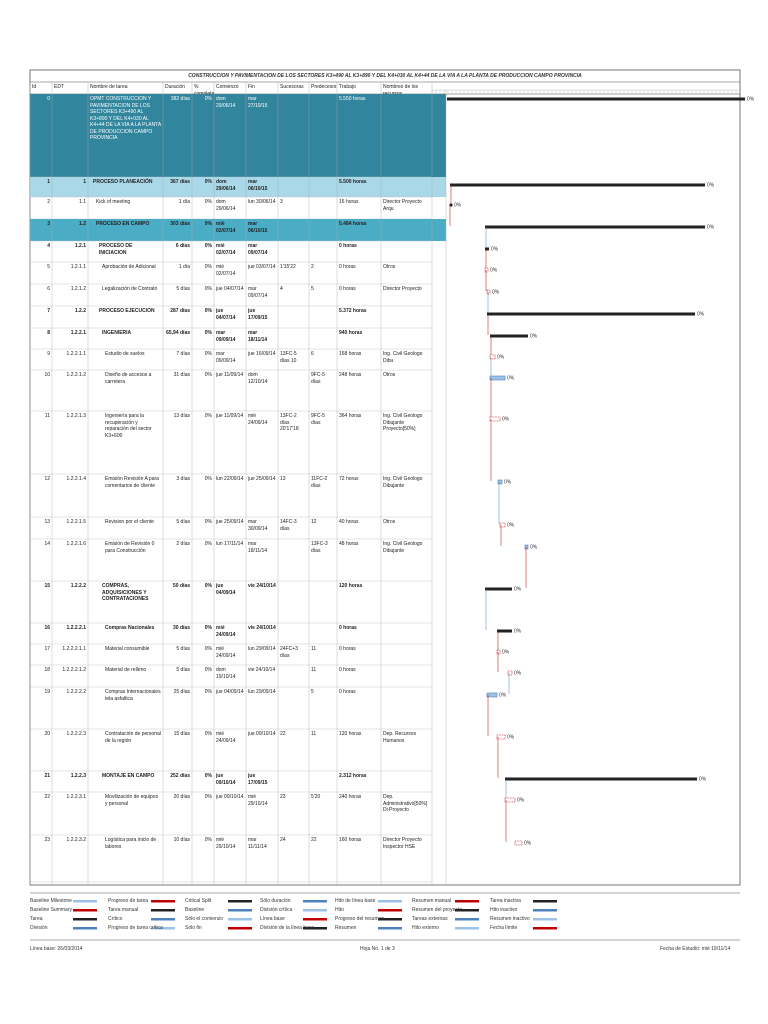 Image resolution: width=768 pixels, height=1024 pixels. What do you see at coordinates (351, 333) in the screenshot?
I see `cell: 940 horas` at bounding box center [351, 333].